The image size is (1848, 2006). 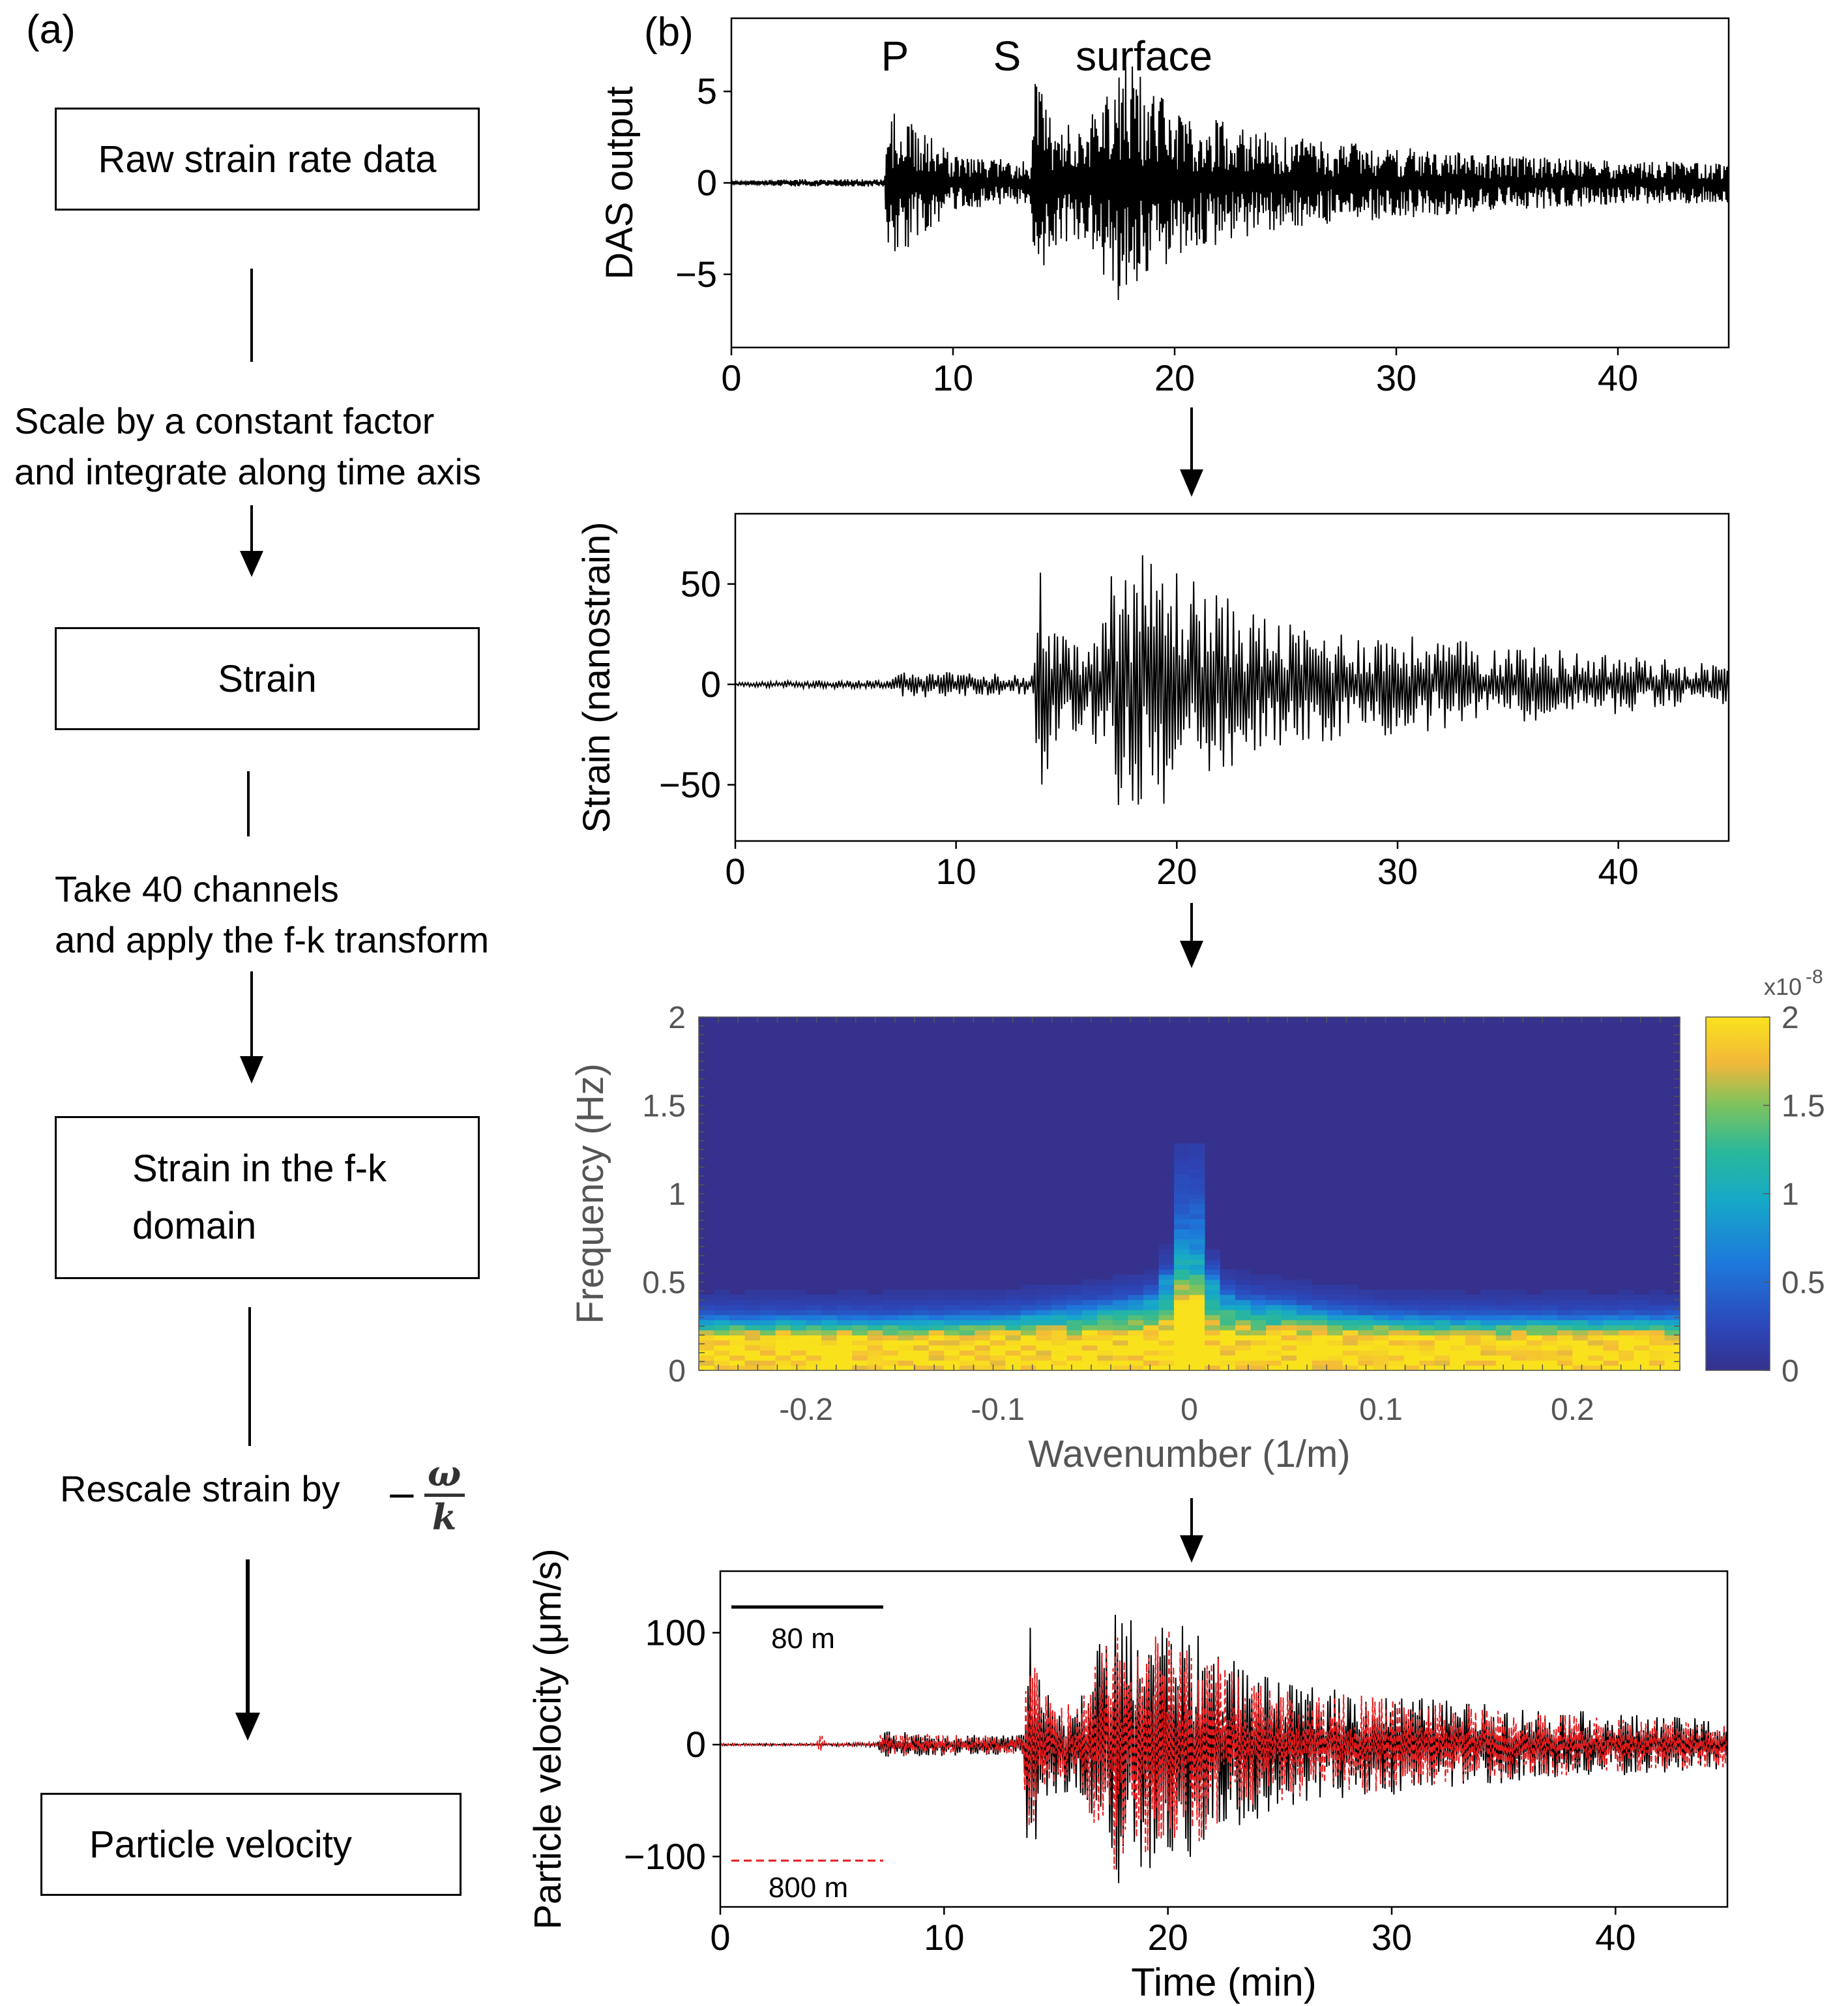 I want to click on x-tick-label: 20, so click(x=1174, y=377).